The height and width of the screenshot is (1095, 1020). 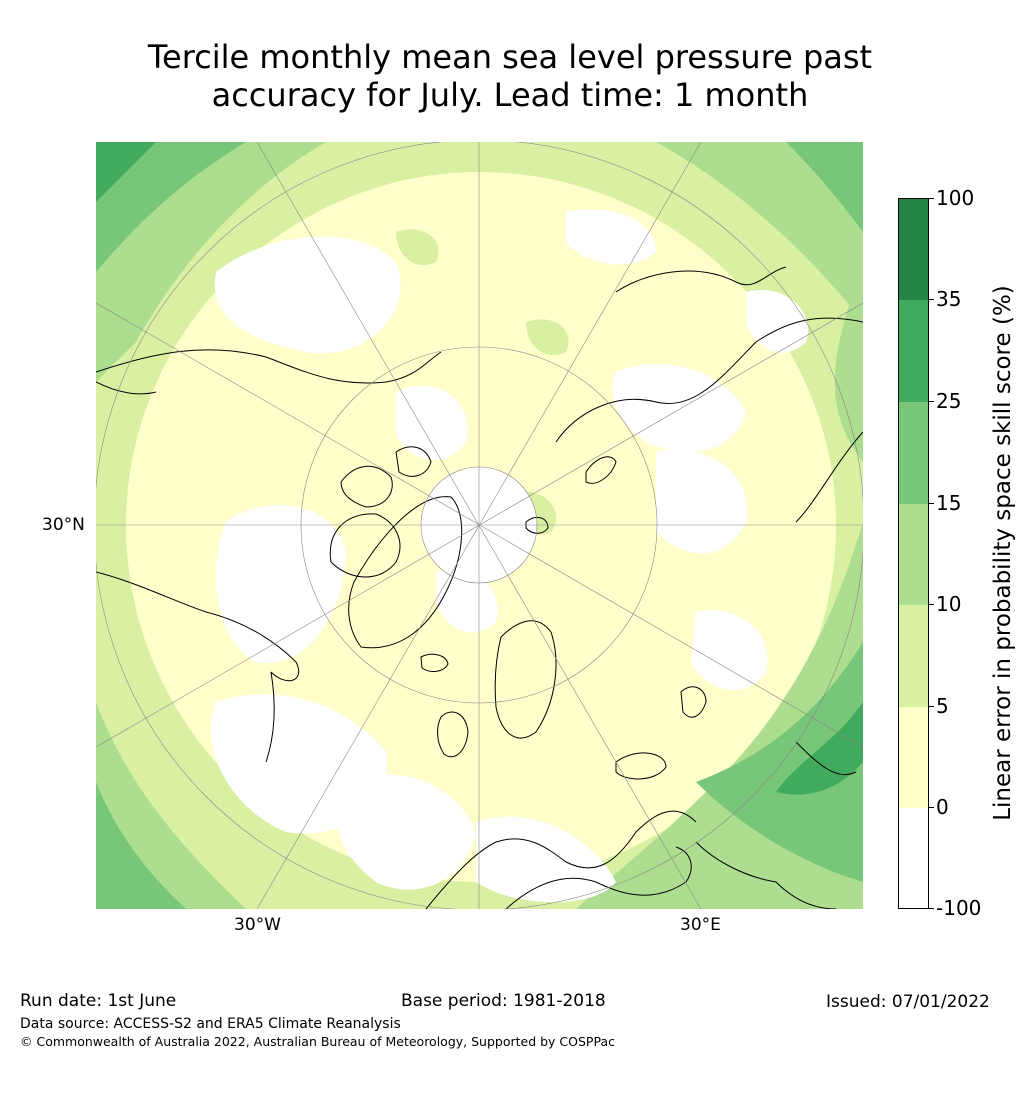 I want to click on coast-europe, so click(x=561, y=859).